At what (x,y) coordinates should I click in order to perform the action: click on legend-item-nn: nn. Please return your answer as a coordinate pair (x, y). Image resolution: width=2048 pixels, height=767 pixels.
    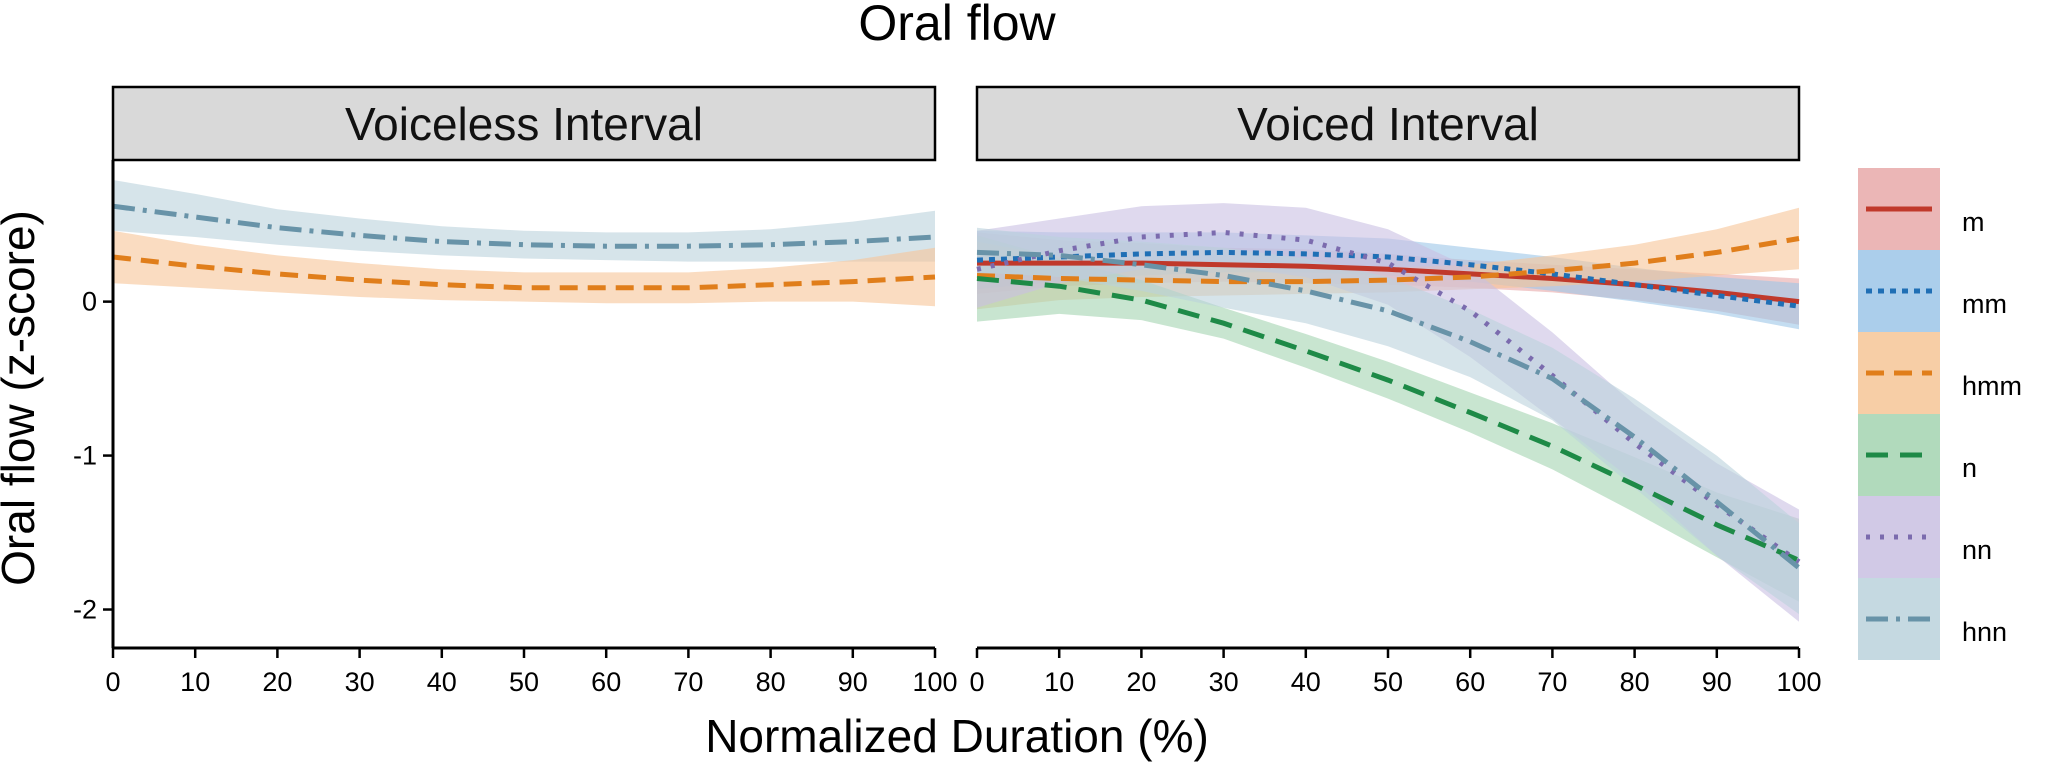
    Looking at the image, I should click on (1925, 537).